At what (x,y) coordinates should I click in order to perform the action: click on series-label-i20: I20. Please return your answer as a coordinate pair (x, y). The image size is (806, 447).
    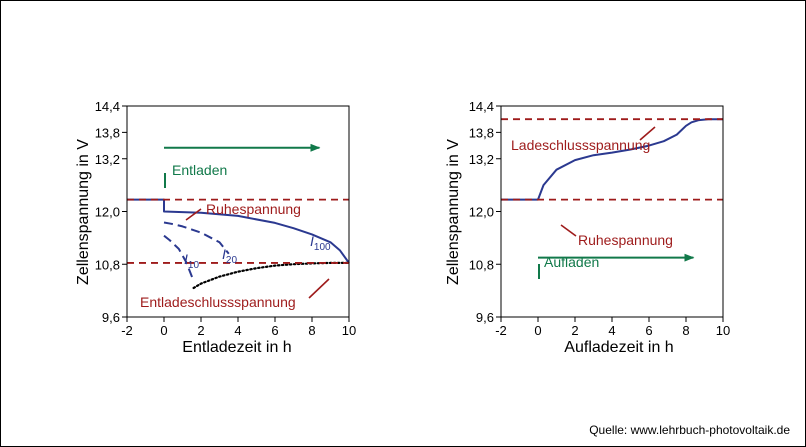
    Looking at the image, I should click on (229, 256).